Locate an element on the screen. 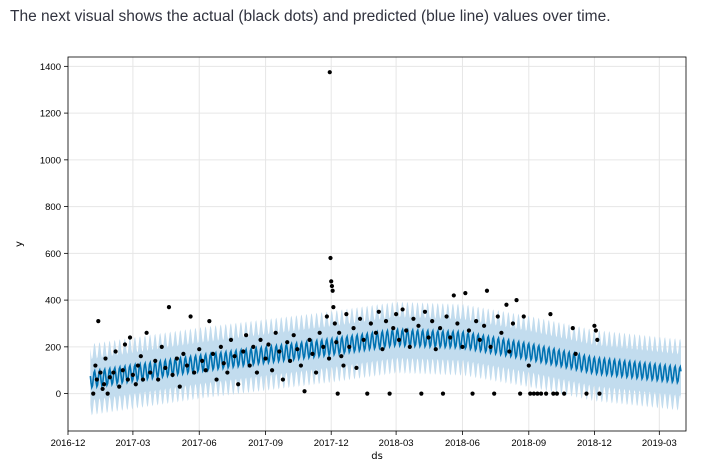  y-tick-label: 1000 is located at coordinates (50, 160).